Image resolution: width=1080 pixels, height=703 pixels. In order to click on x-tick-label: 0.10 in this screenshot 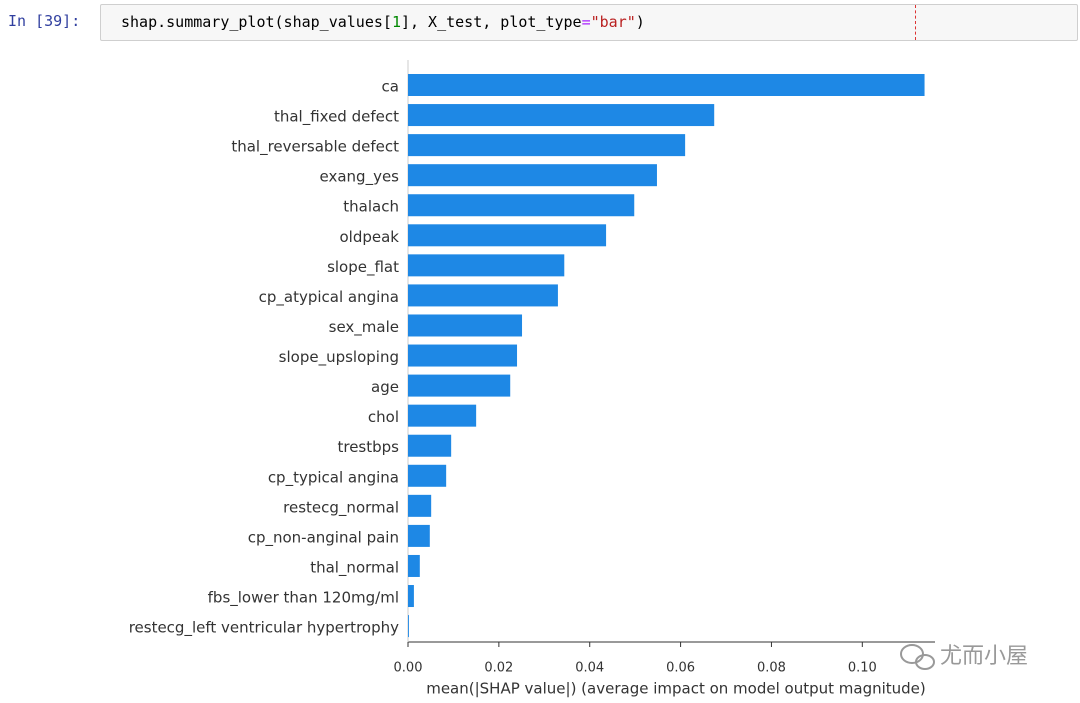, I will do `click(862, 668)`.